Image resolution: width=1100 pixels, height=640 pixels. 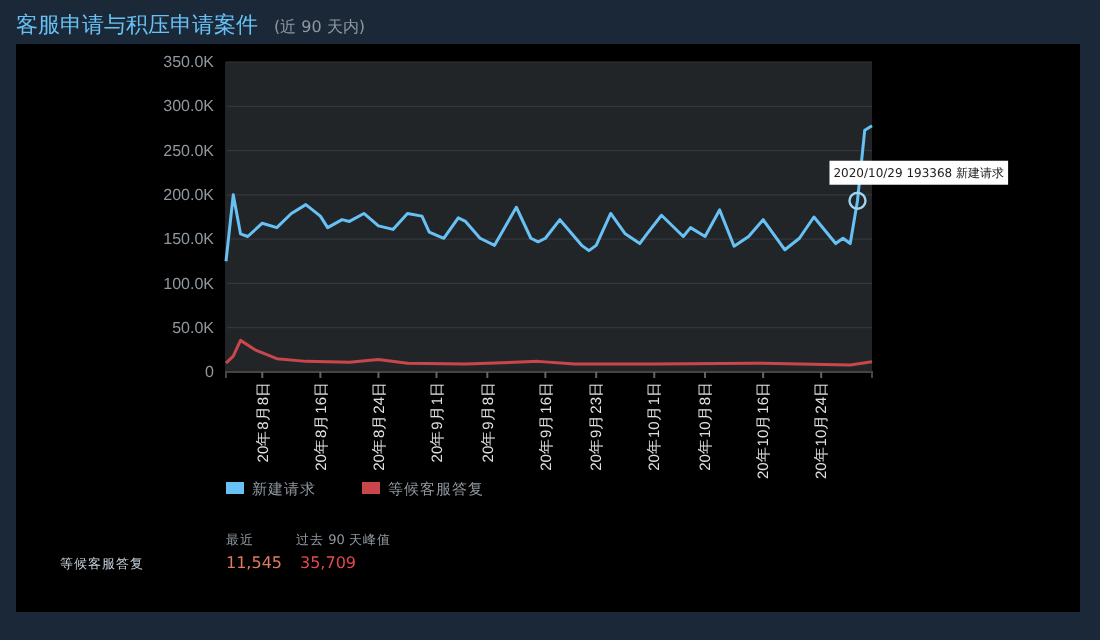 I want to click on line-series, so click(x=549, y=352).